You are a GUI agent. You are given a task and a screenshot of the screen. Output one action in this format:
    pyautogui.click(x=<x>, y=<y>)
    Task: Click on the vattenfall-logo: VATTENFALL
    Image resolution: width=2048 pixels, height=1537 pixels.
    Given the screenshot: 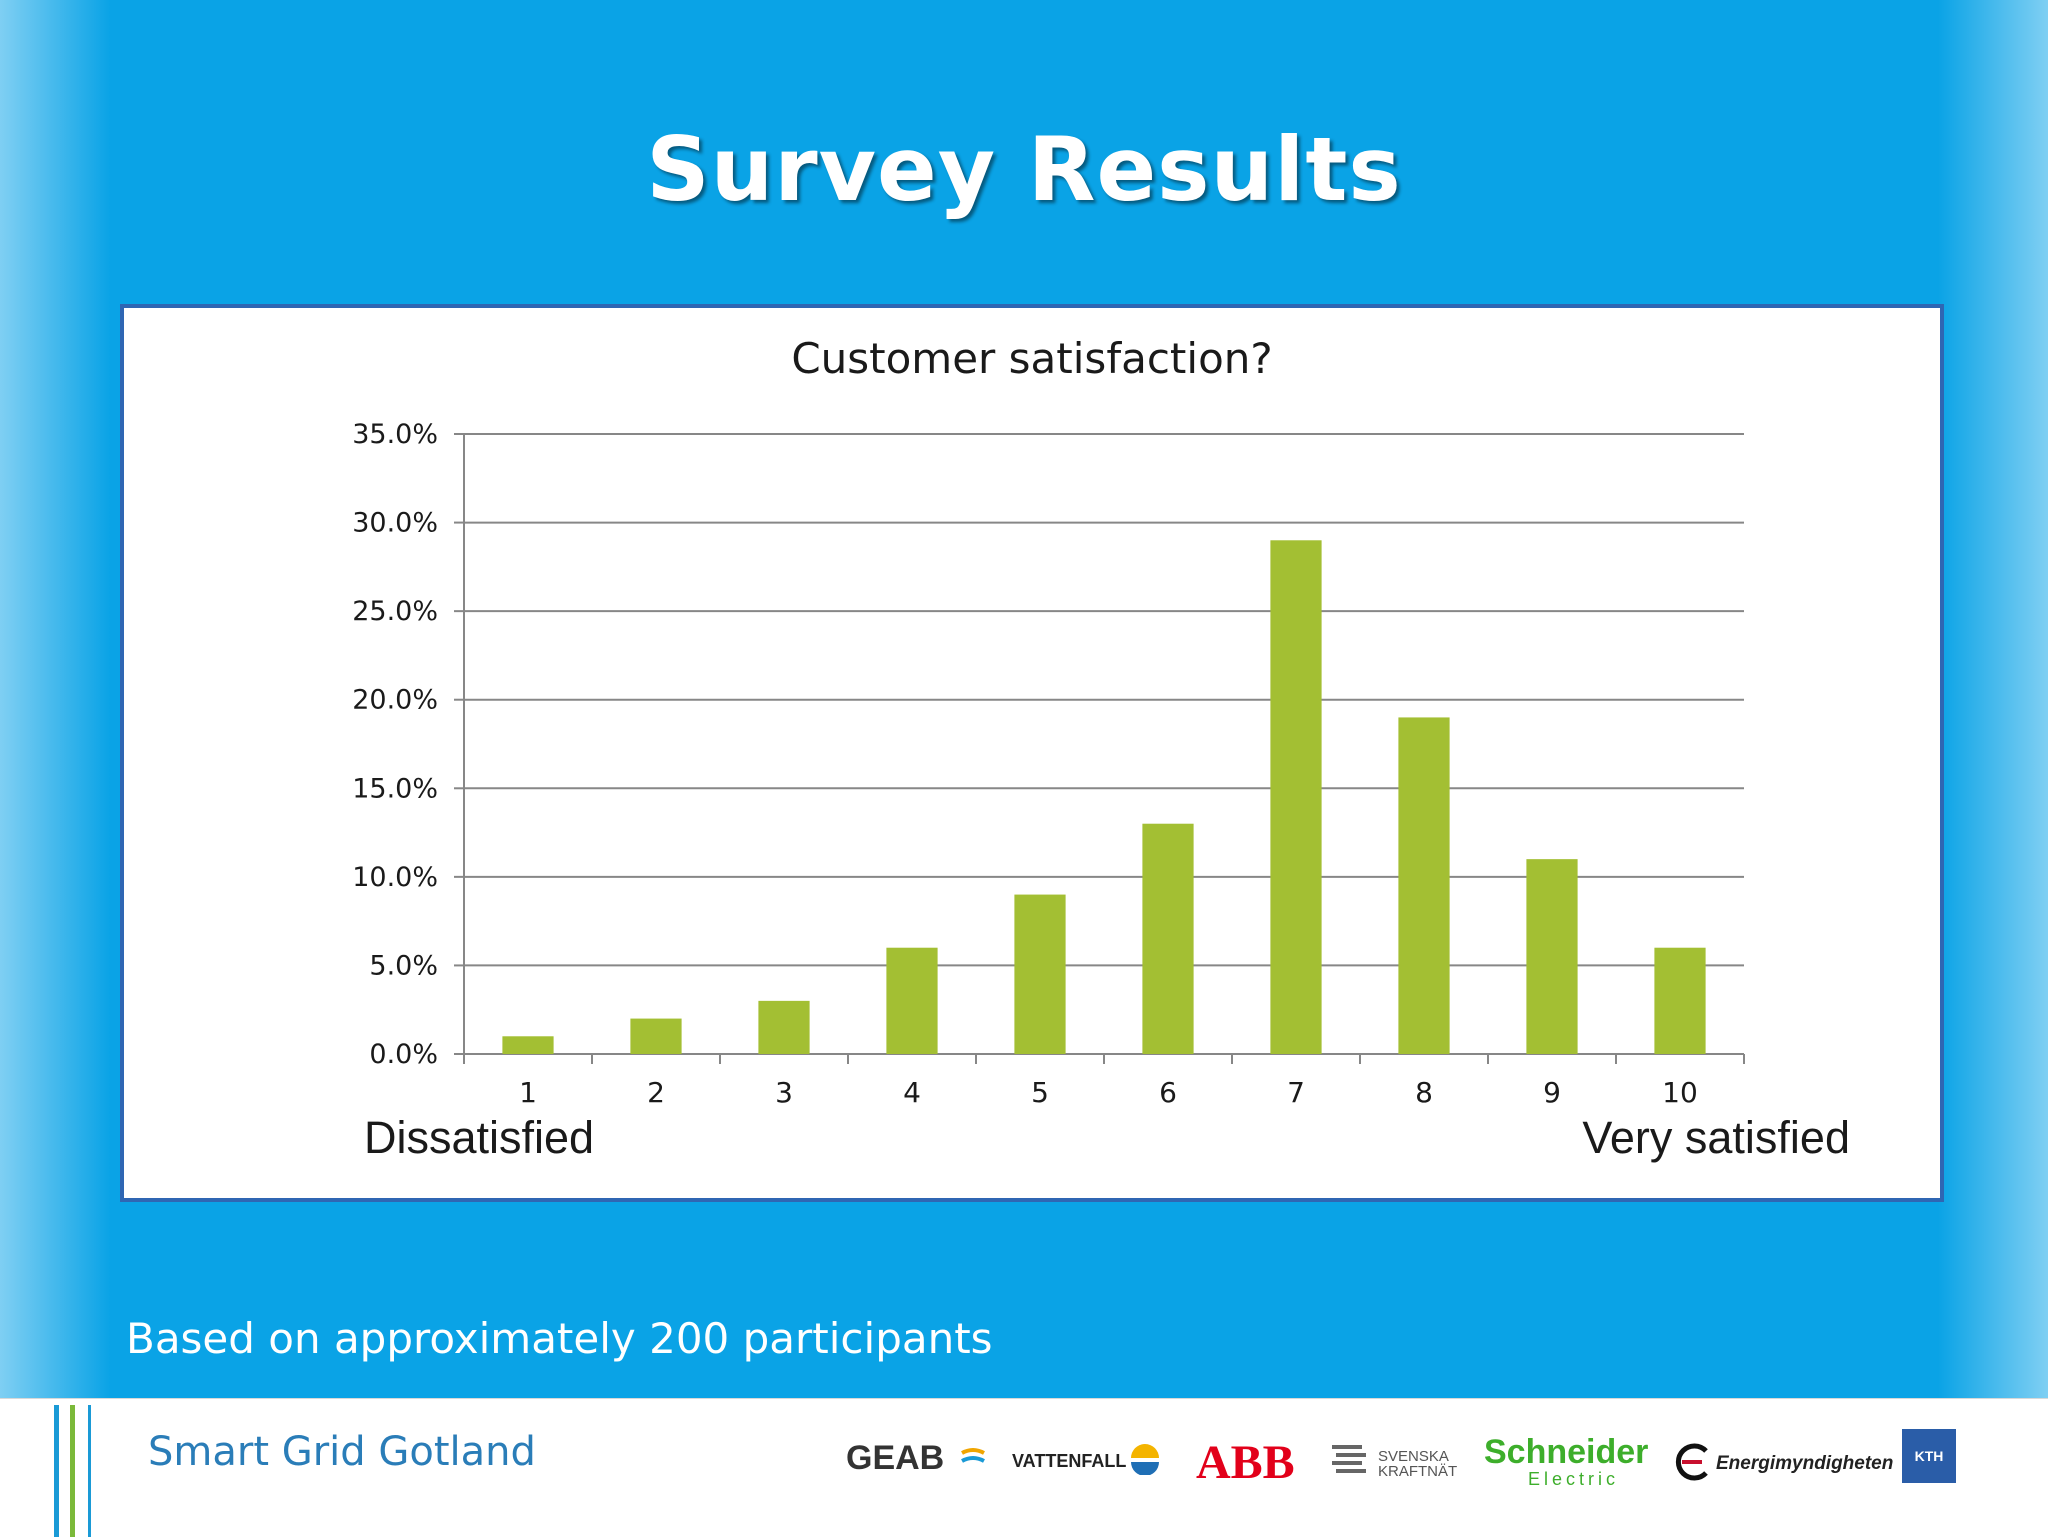 What is the action you would take?
    pyautogui.click(x=1069, y=1461)
    